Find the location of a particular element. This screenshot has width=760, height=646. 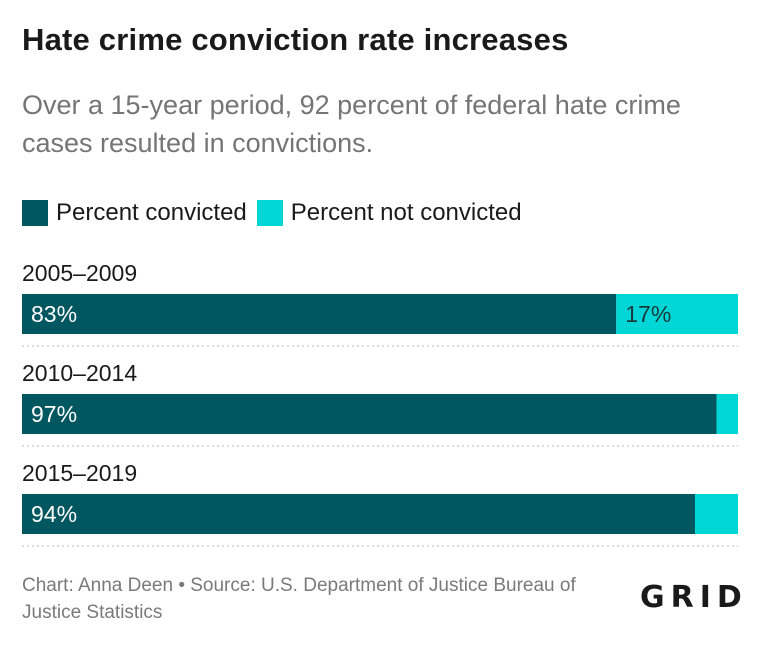

bar-percent-not-convicted-2010-2014 is located at coordinates (727, 414).